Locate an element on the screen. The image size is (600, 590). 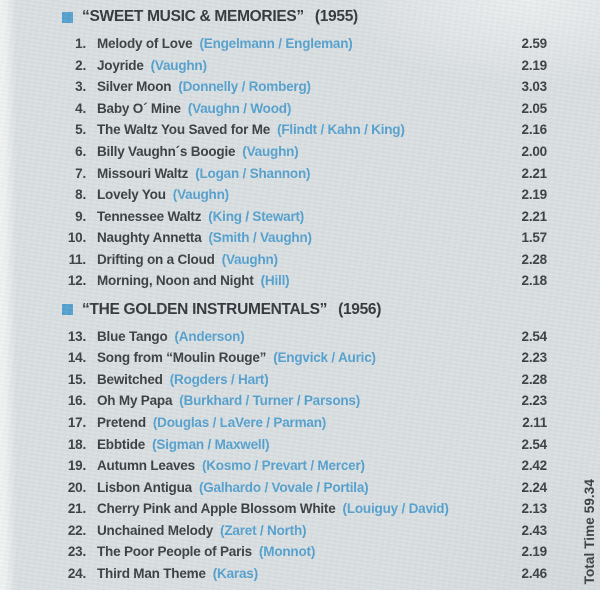
track-credits: (Anderson) is located at coordinates (209, 336).